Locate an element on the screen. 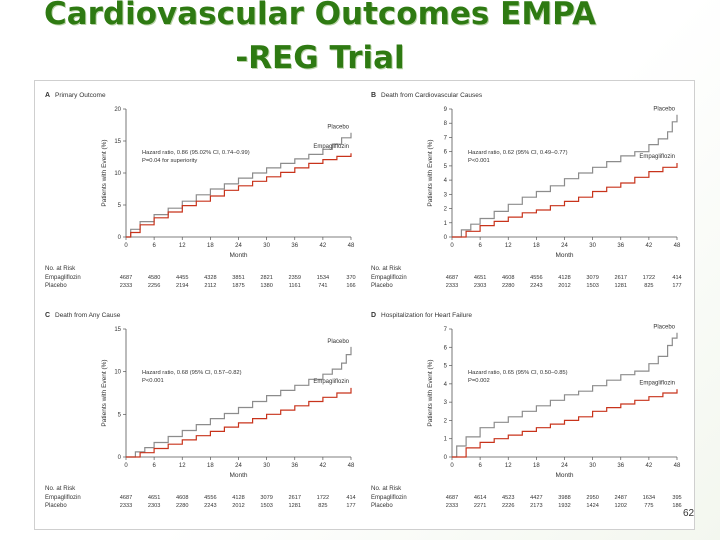  x-tick-label: 6 is located at coordinates (480, 246).